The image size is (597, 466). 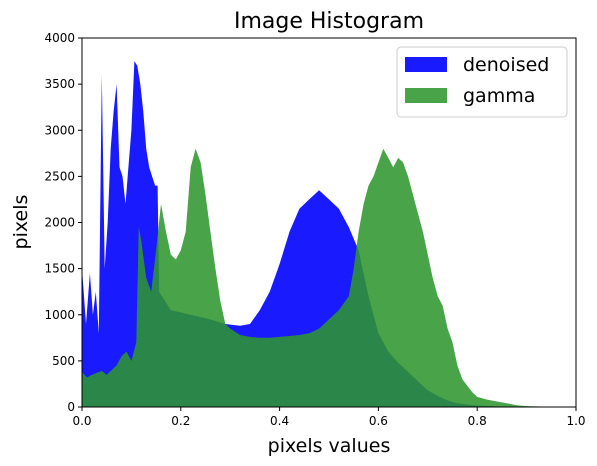 I want to click on y-tick-label: 4000, so click(x=59, y=38).